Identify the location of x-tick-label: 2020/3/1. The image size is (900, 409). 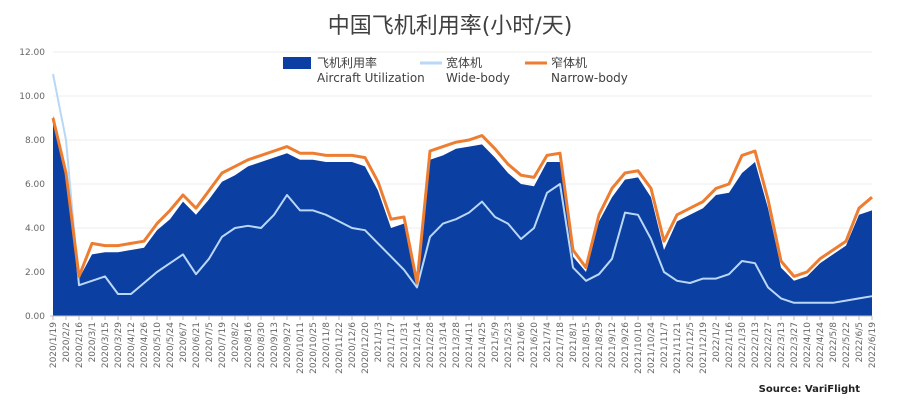
(93, 342).